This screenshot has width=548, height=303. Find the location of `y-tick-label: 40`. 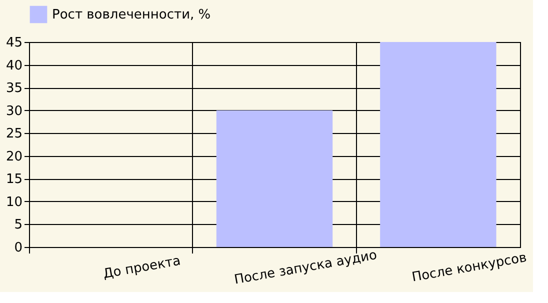

y-tick-label: 40 is located at coordinates (14, 66).